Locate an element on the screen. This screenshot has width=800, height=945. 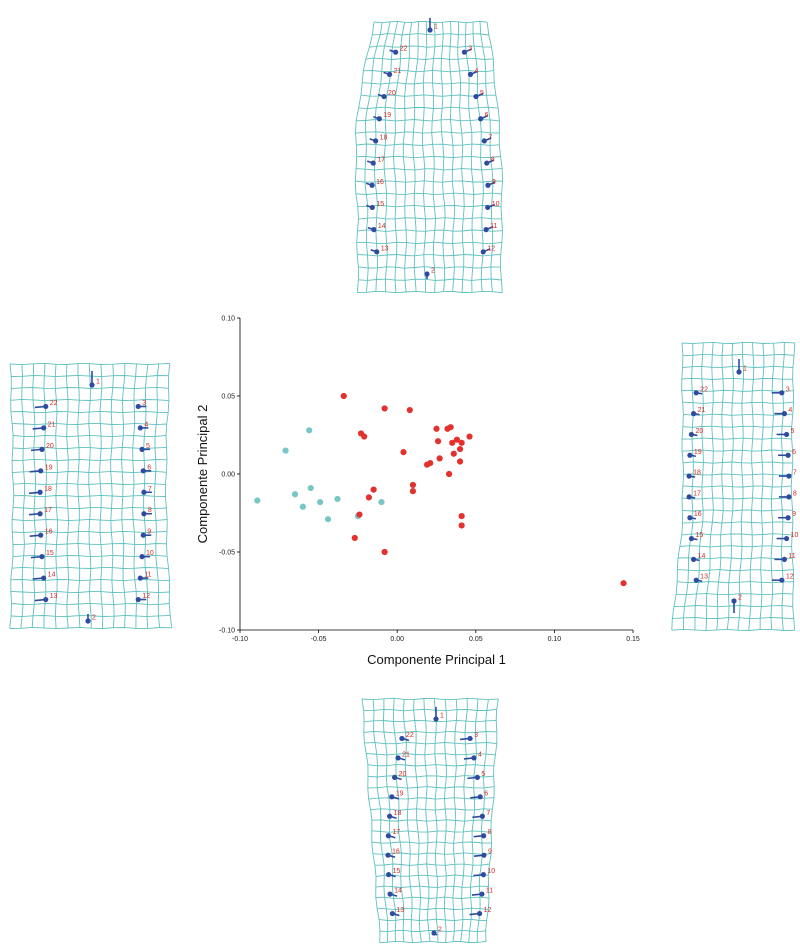
landmark-label: 12 is located at coordinates (491, 248).